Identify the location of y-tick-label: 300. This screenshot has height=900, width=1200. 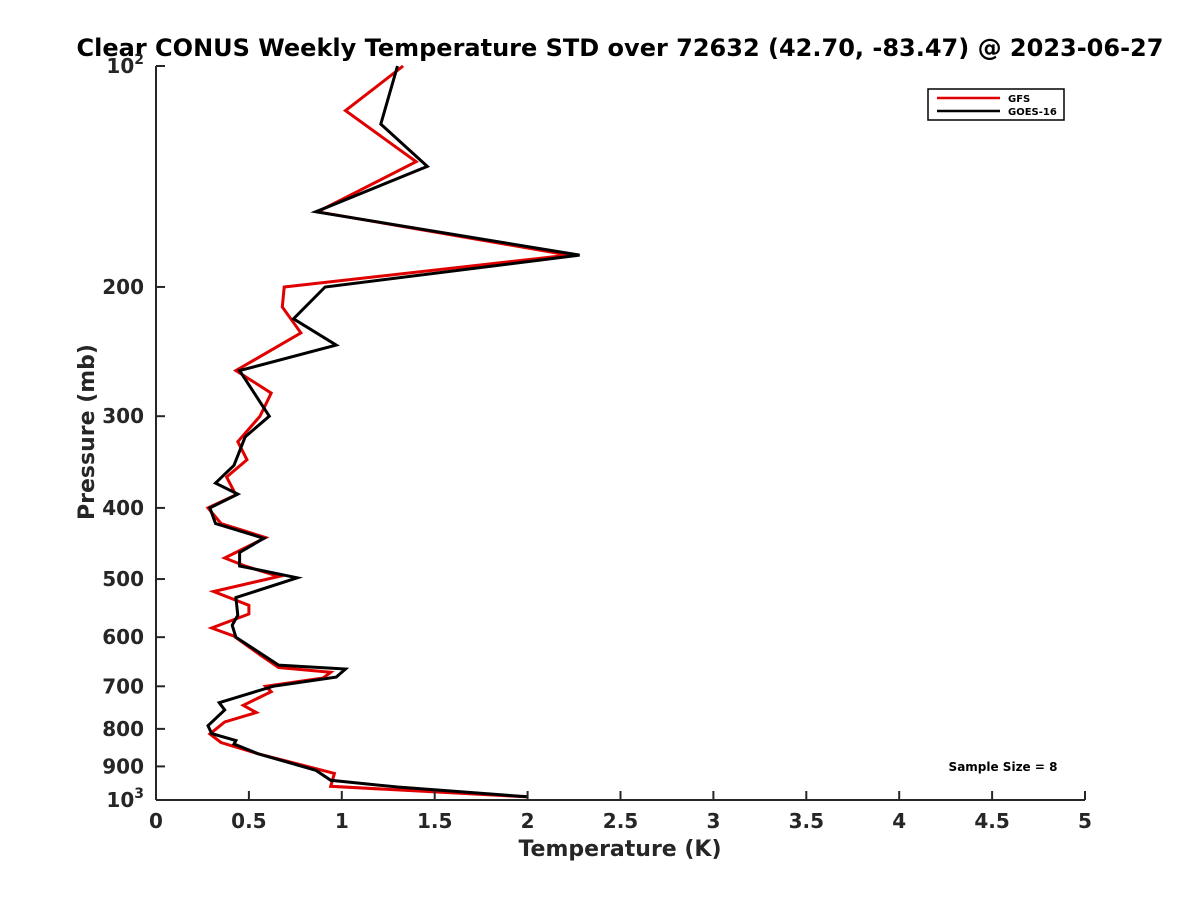
(123, 416).